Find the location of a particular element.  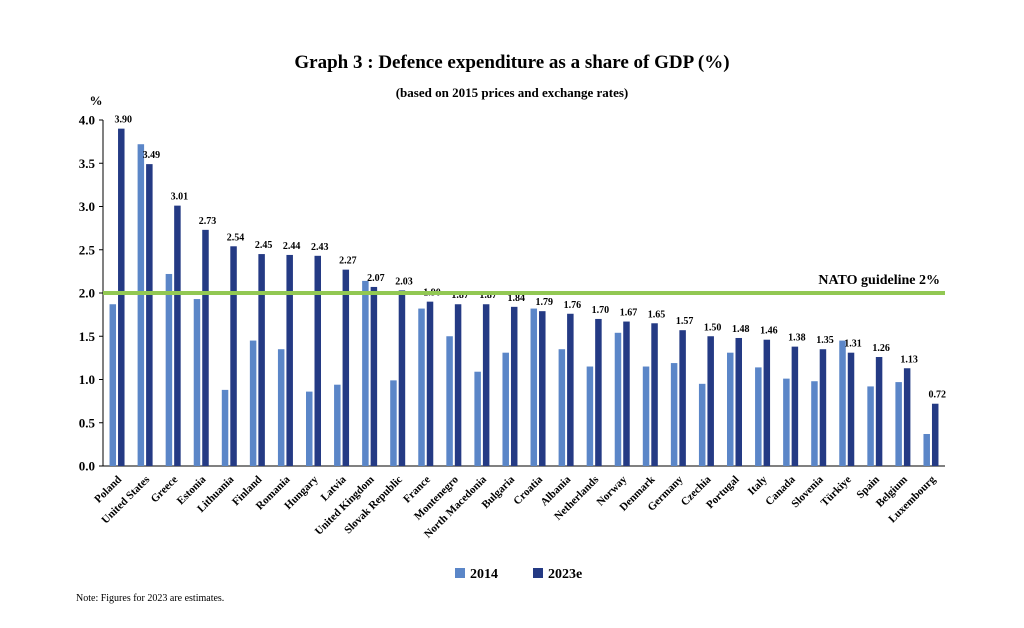

data-label-2023e: 1.46 is located at coordinates (769, 331).